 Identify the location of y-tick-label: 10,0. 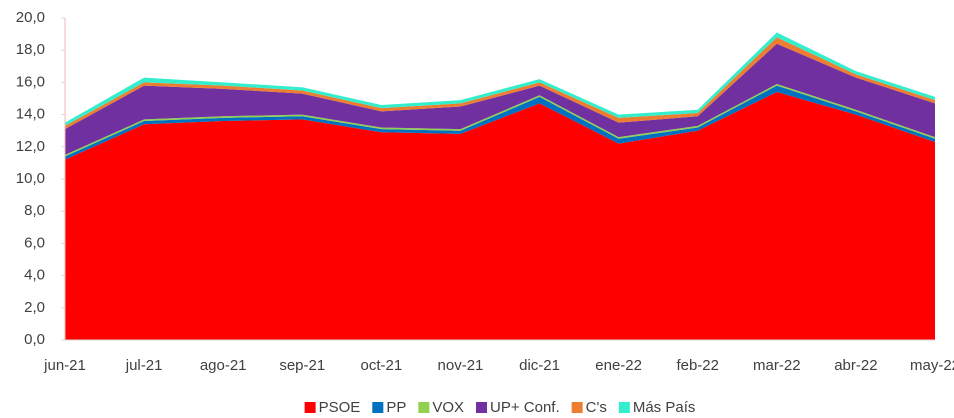
(30, 178).